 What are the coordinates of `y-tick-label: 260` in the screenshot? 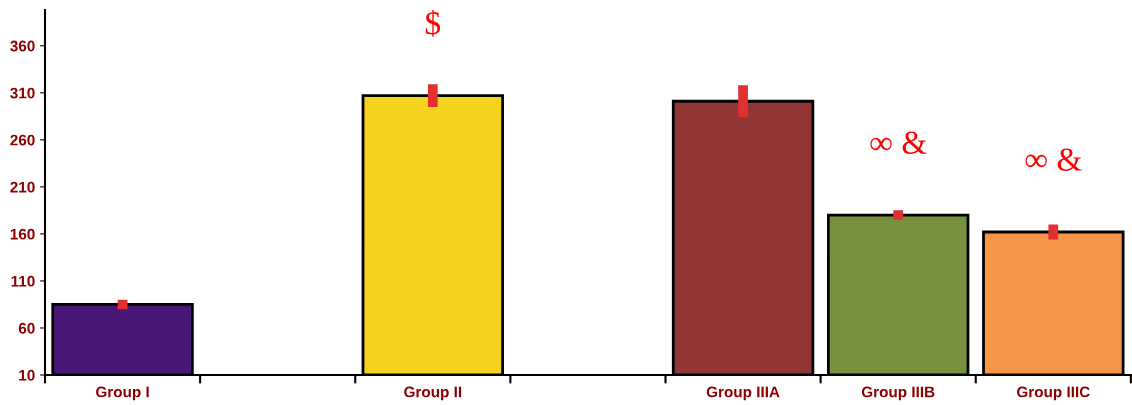 It's located at (22, 140).